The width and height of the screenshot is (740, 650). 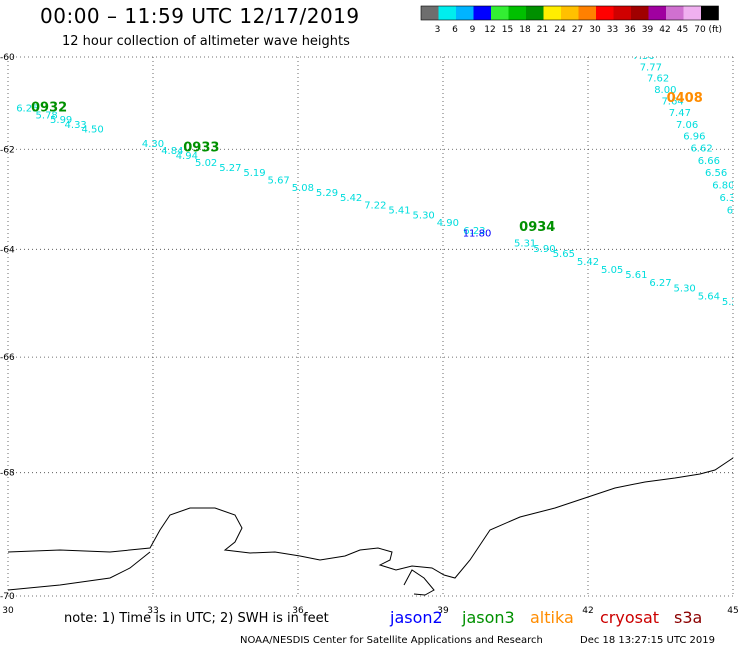 What do you see at coordinates (473, 30) in the screenshot?
I see `legend-tick-label: 9` at bounding box center [473, 30].